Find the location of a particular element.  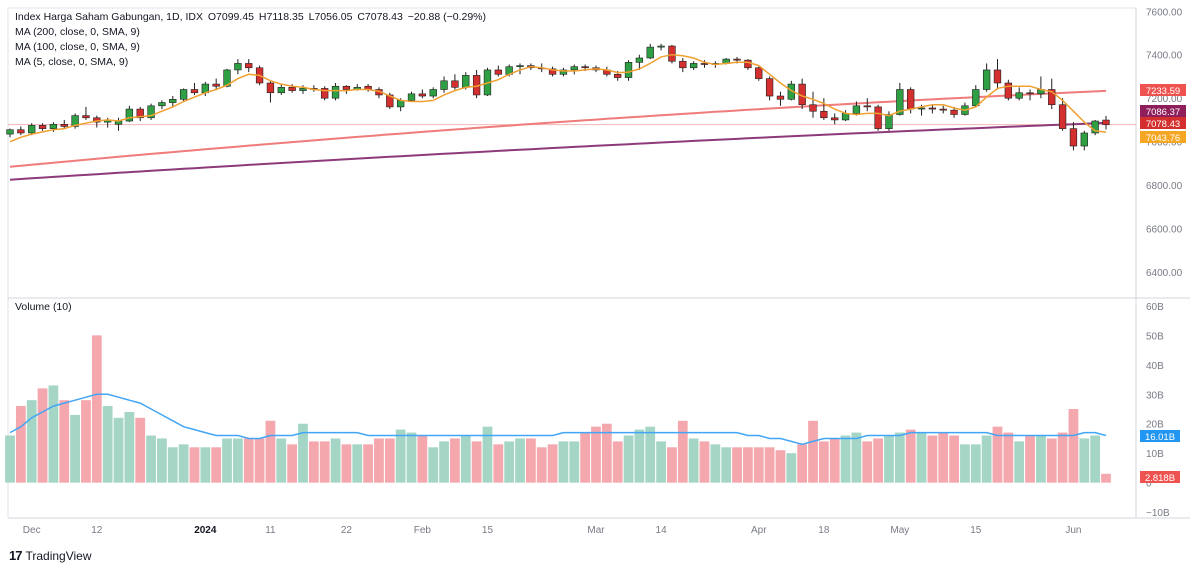

ma100-legend: MA (100, close, 0, SMA, 9) is located at coordinates (77, 47).